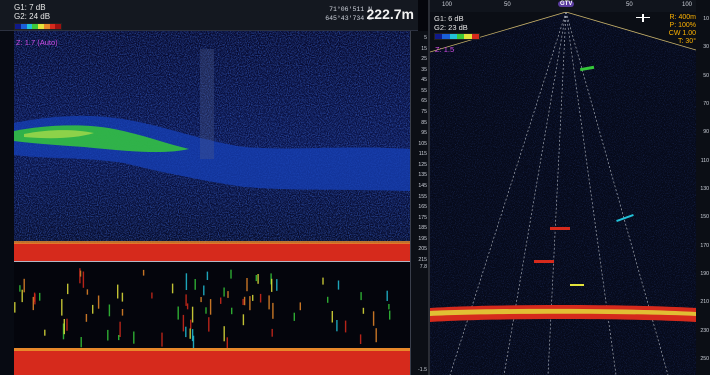  What do you see at coordinates (704, 302) in the screenshot?
I see `range-tick: 210` at bounding box center [704, 302].